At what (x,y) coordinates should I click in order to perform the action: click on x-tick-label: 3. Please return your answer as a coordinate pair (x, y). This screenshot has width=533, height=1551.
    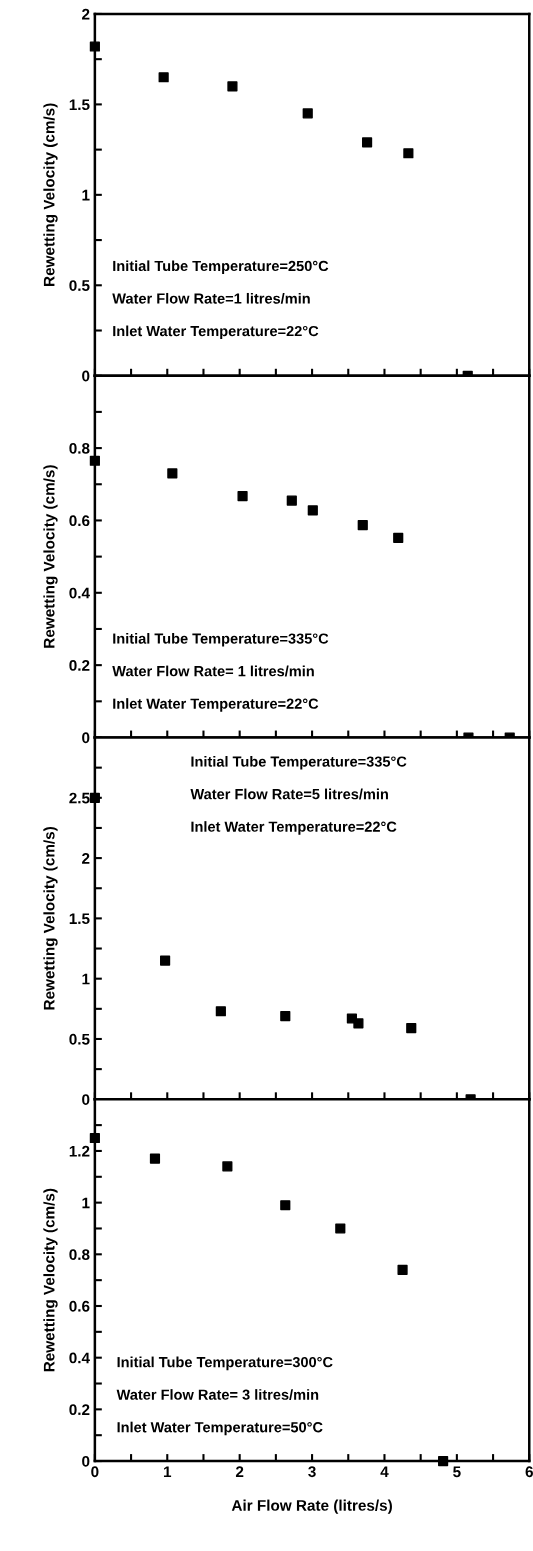
    Looking at the image, I should click on (312, 1472).